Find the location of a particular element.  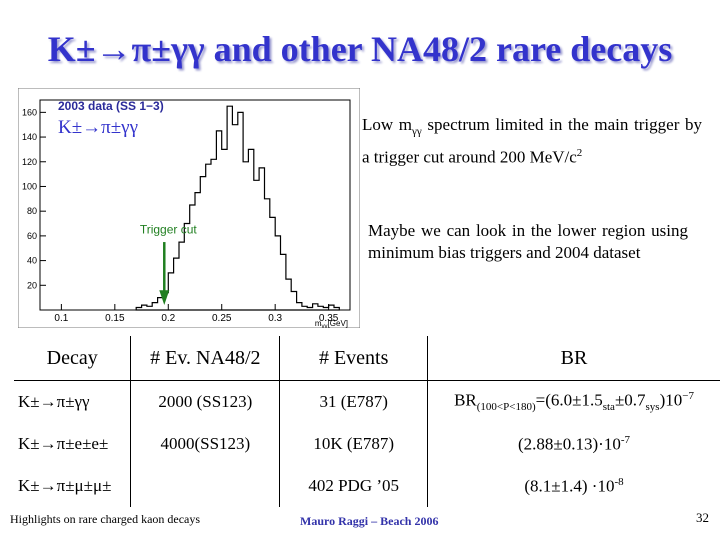

x-axis-label: mγγ[GeV] is located at coordinates (331, 323).